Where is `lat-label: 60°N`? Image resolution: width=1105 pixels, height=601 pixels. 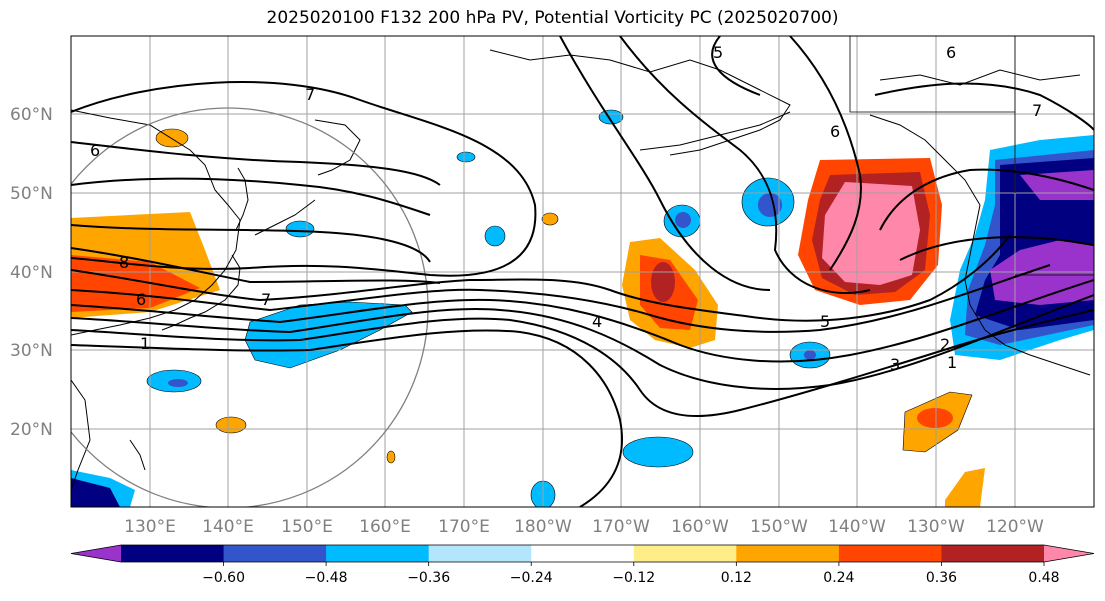
lat-label: 60°N is located at coordinates (31, 115).